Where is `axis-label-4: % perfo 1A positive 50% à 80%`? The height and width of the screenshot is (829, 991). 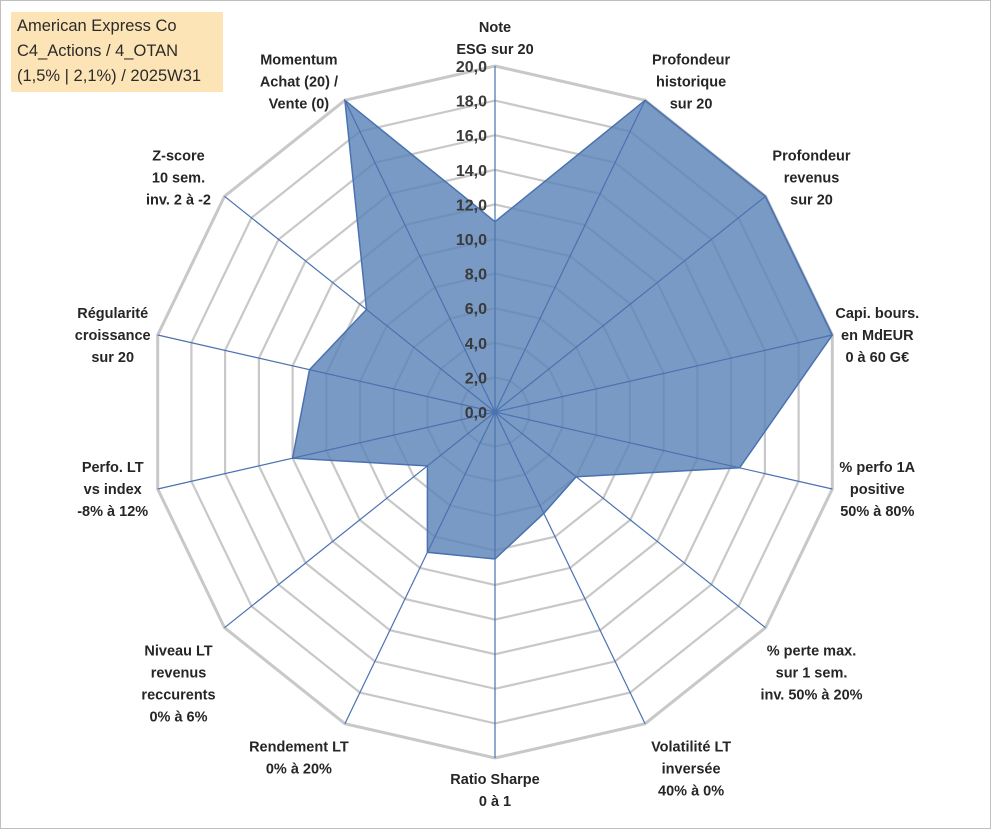 axis-label-4: % perfo 1A positive 50% à 80% is located at coordinates (877, 490).